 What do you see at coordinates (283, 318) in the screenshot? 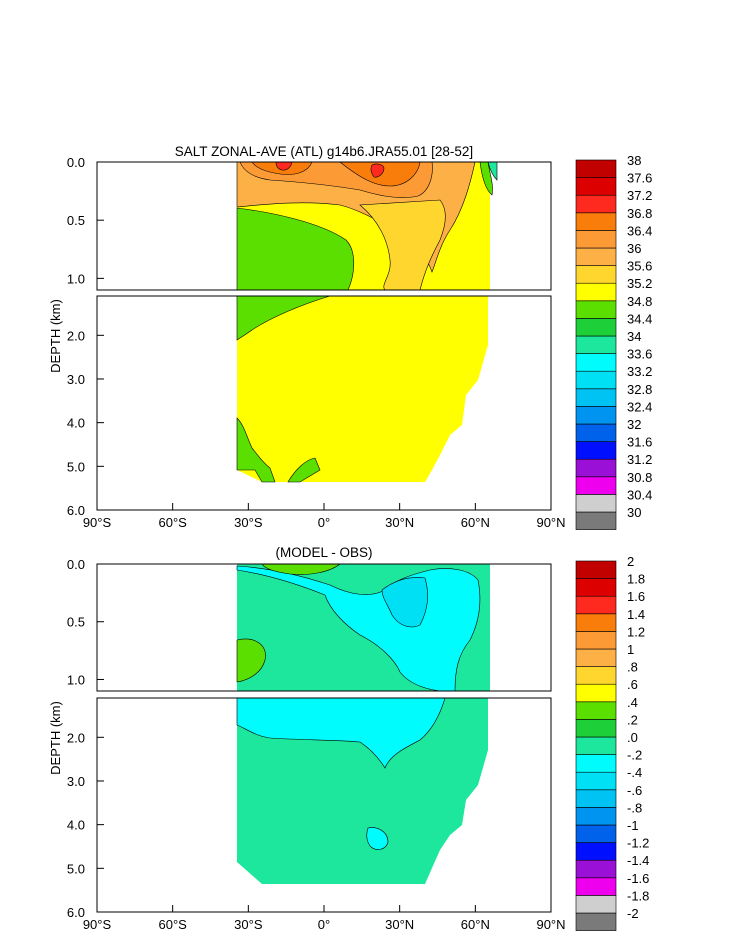
I see `salinity-lower-south-fresh` at bounding box center [283, 318].